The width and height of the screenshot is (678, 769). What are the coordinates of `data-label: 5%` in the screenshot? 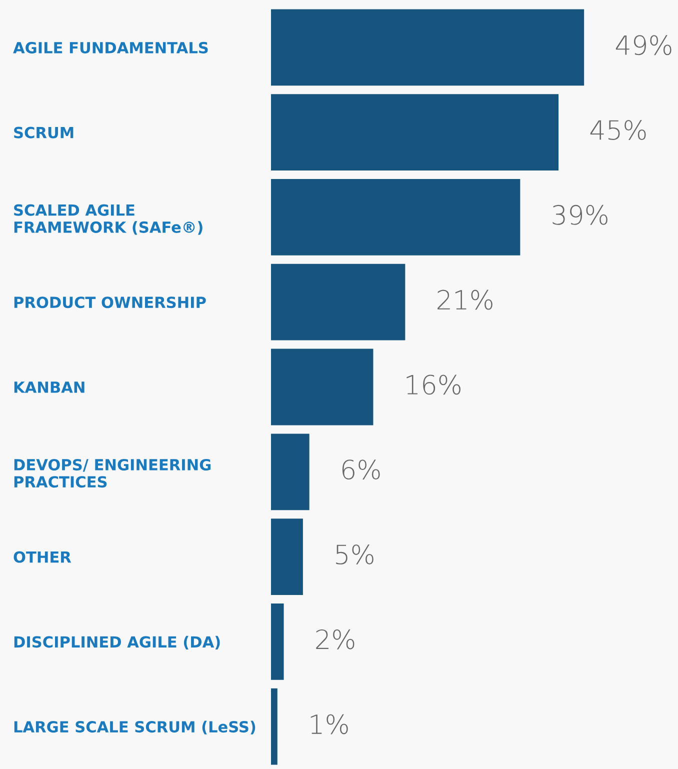 It's located at (355, 554).